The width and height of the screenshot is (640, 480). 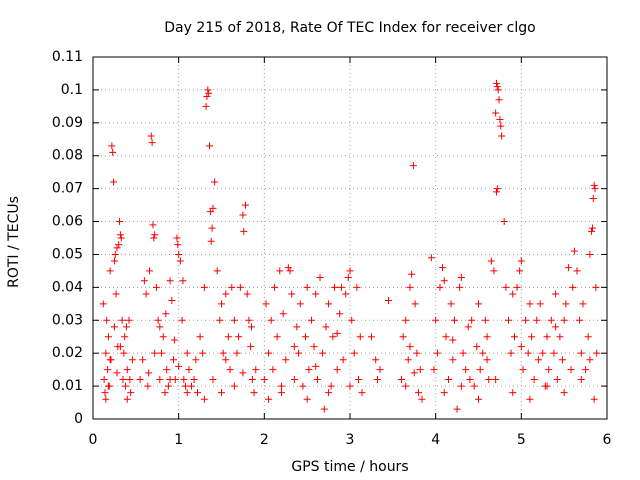 What do you see at coordinates (67, 123) in the screenshot?
I see `y-tick-label: 0.09` at bounding box center [67, 123].